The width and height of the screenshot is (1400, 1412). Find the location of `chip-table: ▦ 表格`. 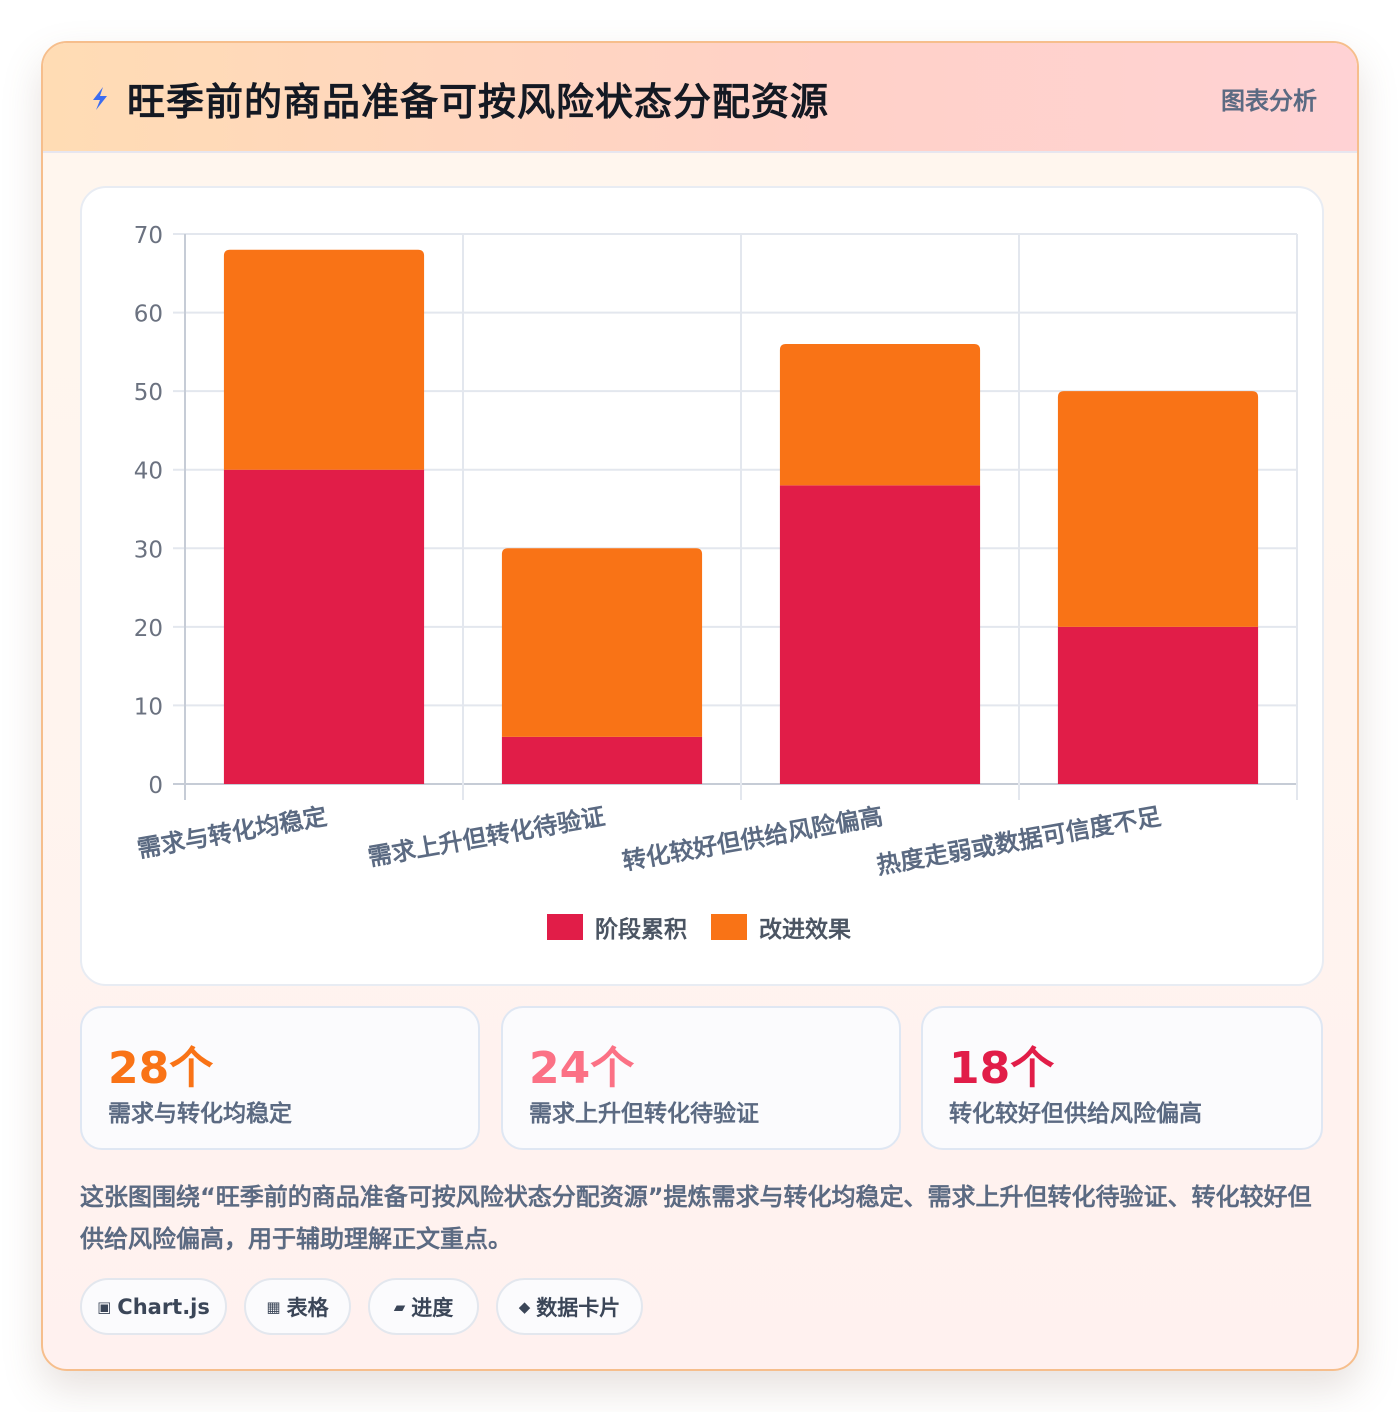

chip-table: ▦ 表格 is located at coordinates (297, 1306).